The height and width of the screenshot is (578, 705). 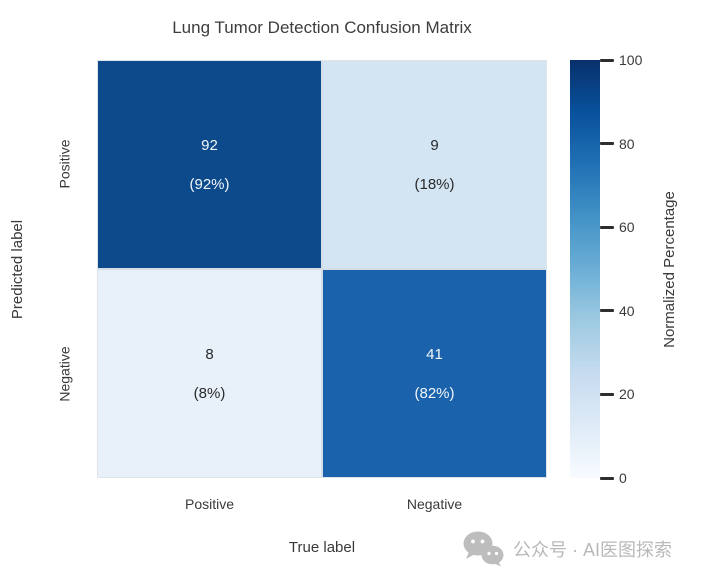 I want to click on cell-value: 8, so click(x=209, y=354).